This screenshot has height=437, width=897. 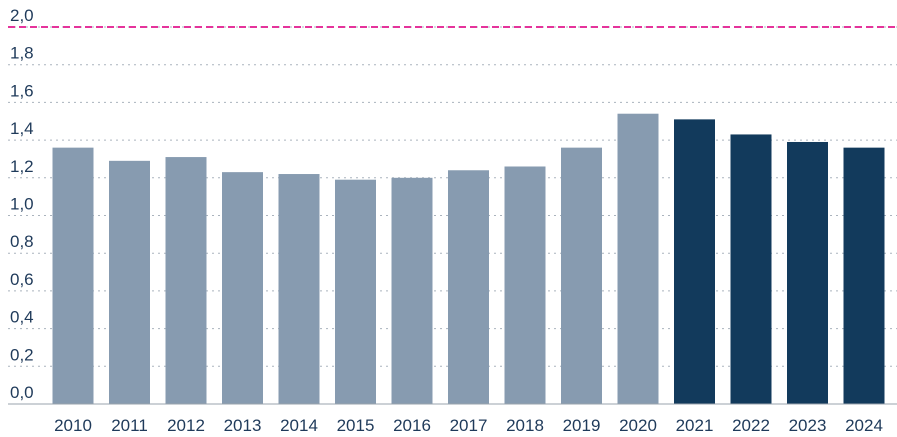 What do you see at coordinates (22, 354) in the screenshot?
I see `y-tick-label: 0,2` at bounding box center [22, 354].